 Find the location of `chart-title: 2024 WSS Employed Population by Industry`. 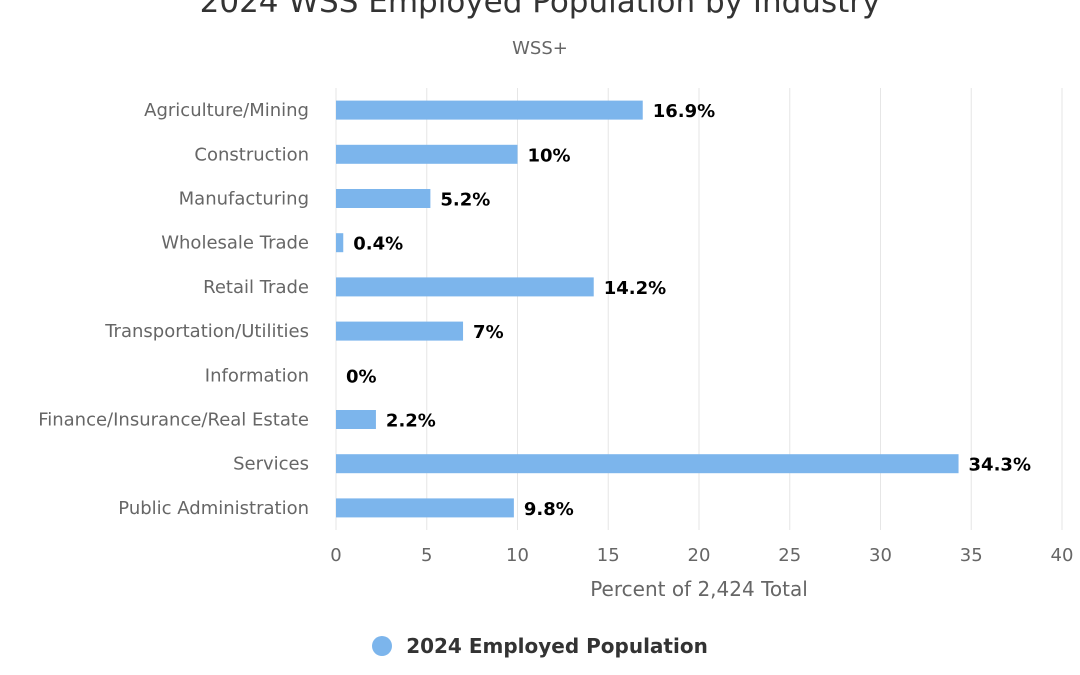

chart-title: 2024 WSS Employed Population by Industry is located at coordinates (540, 10).